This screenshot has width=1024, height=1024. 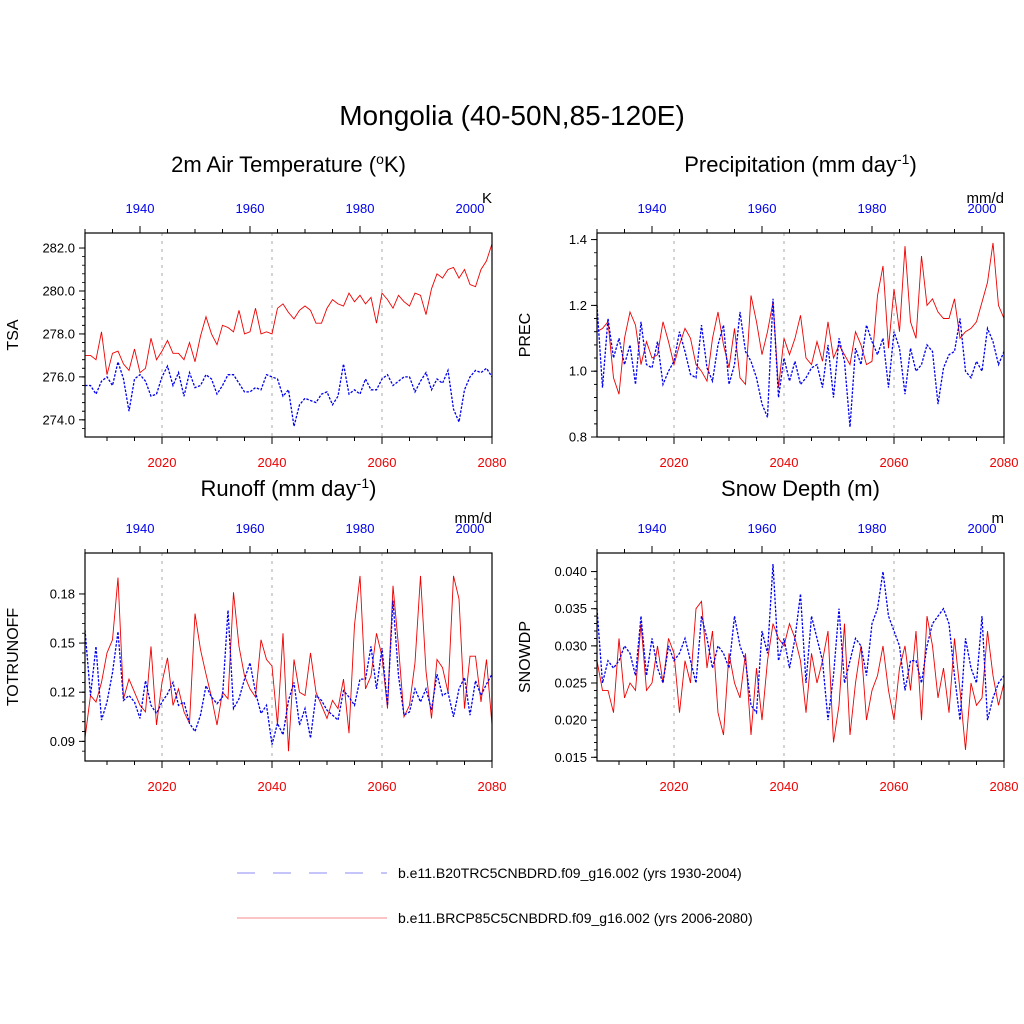 I want to click on chart-title: Snow Depth (m), so click(x=800, y=488).